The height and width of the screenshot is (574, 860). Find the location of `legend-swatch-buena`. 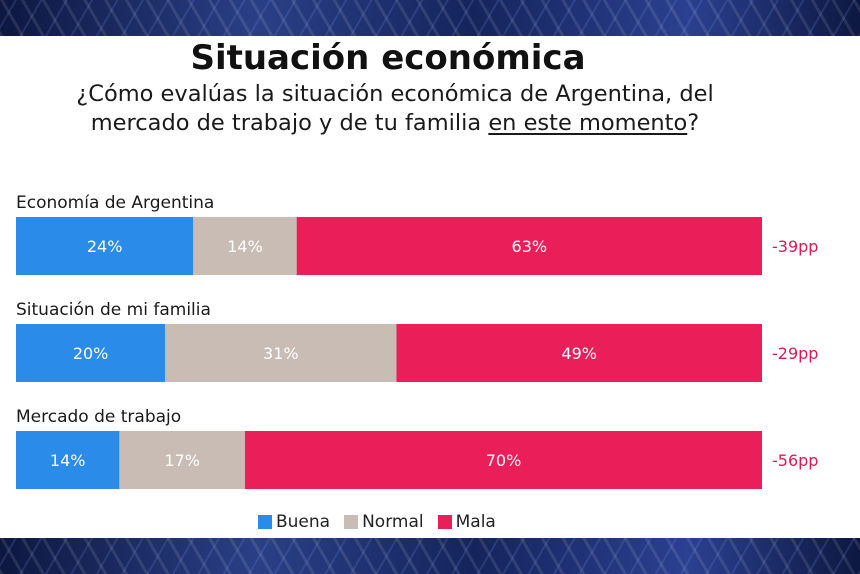

legend-swatch-buena is located at coordinates (265, 522).